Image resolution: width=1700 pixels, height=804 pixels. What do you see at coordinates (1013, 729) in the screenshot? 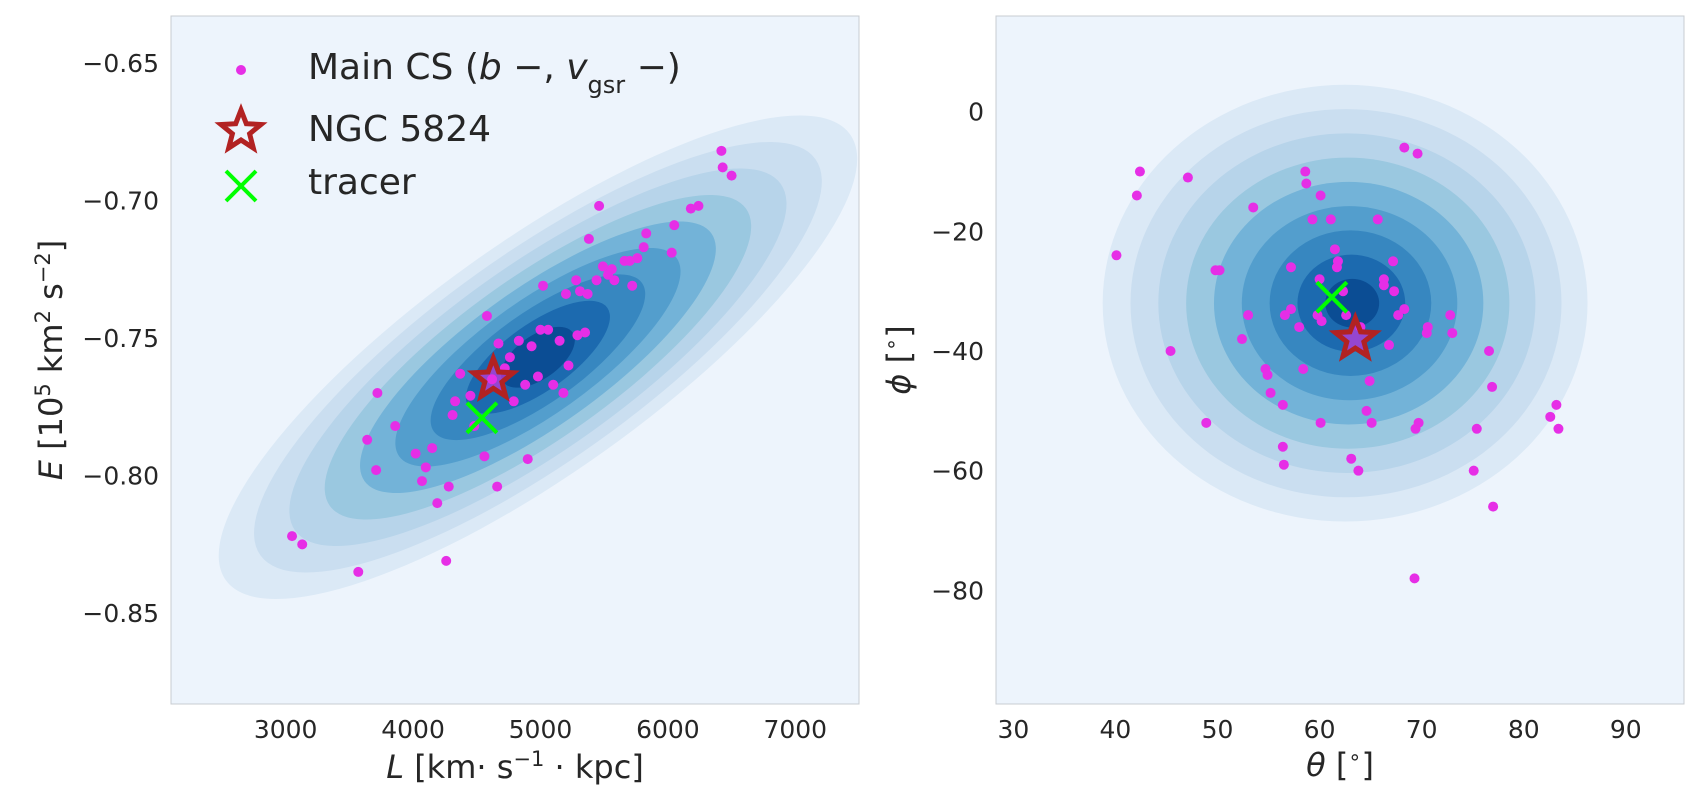
I see `x-tick-label: 30` at bounding box center [1013, 729].